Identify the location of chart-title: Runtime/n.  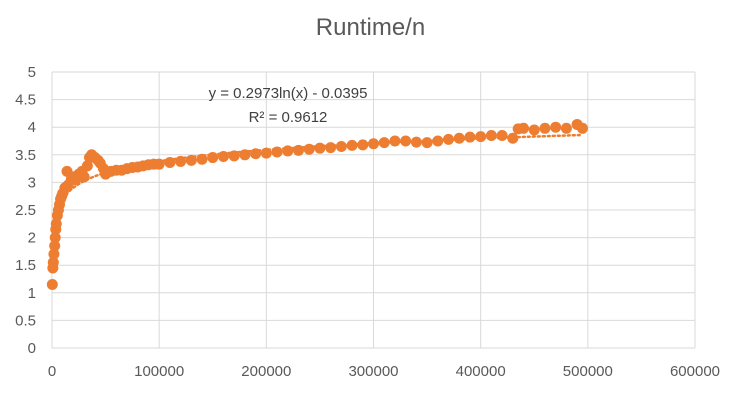
(370, 27).